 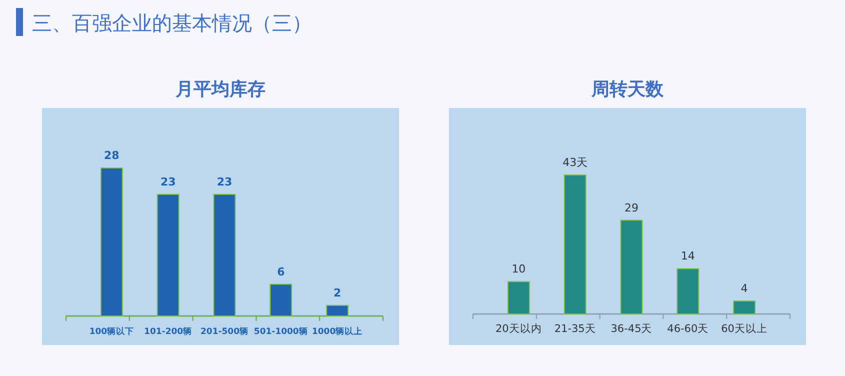 What do you see at coordinates (688, 329) in the screenshot?
I see `x-tick-label: 46-60天` at bounding box center [688, 329].